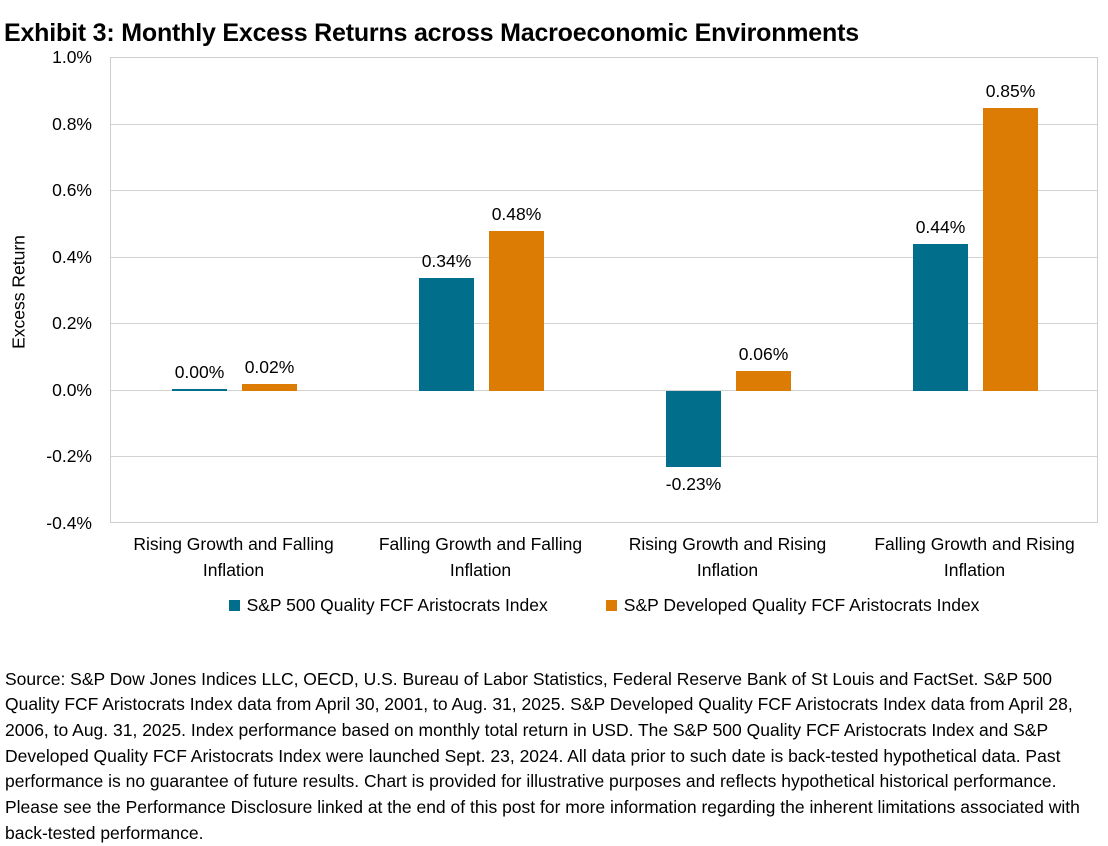 Image resolution: width=1108 pixels, height=846 pixels. What do you see at coordinates (480, 557) in the screenshot?
I see `x-category-label: Falling Growth and Falling Inflation` at bounding box center [480, 557].